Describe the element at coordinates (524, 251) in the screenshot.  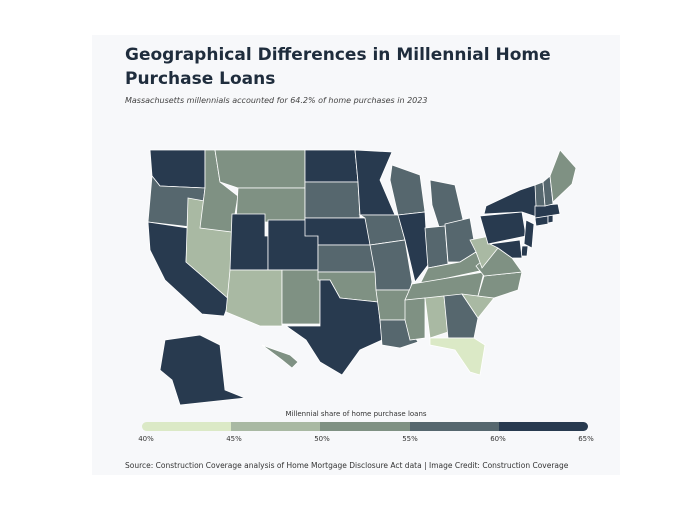
I see `state-de` at that location.